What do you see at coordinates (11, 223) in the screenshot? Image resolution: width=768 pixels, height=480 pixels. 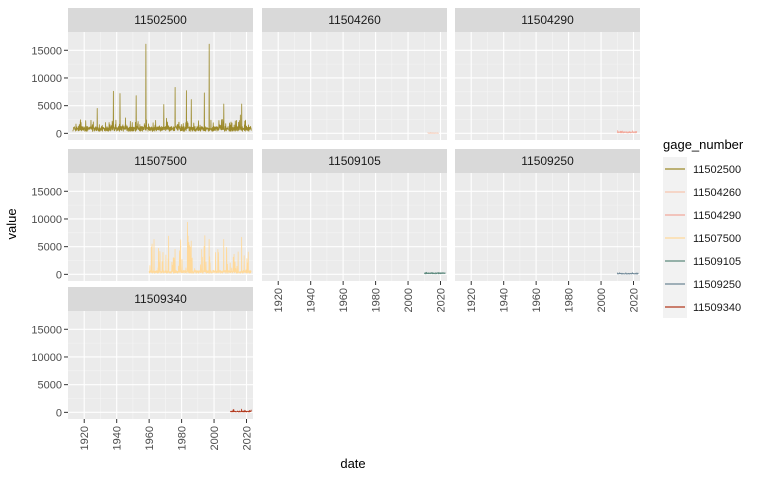 I see `y-axis-title: value` at bounding box center [11, 223].